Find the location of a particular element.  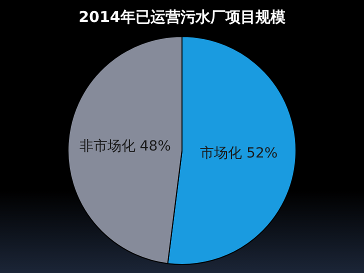

slice-label: 市场化 52% is located at coordinates (239, 154).